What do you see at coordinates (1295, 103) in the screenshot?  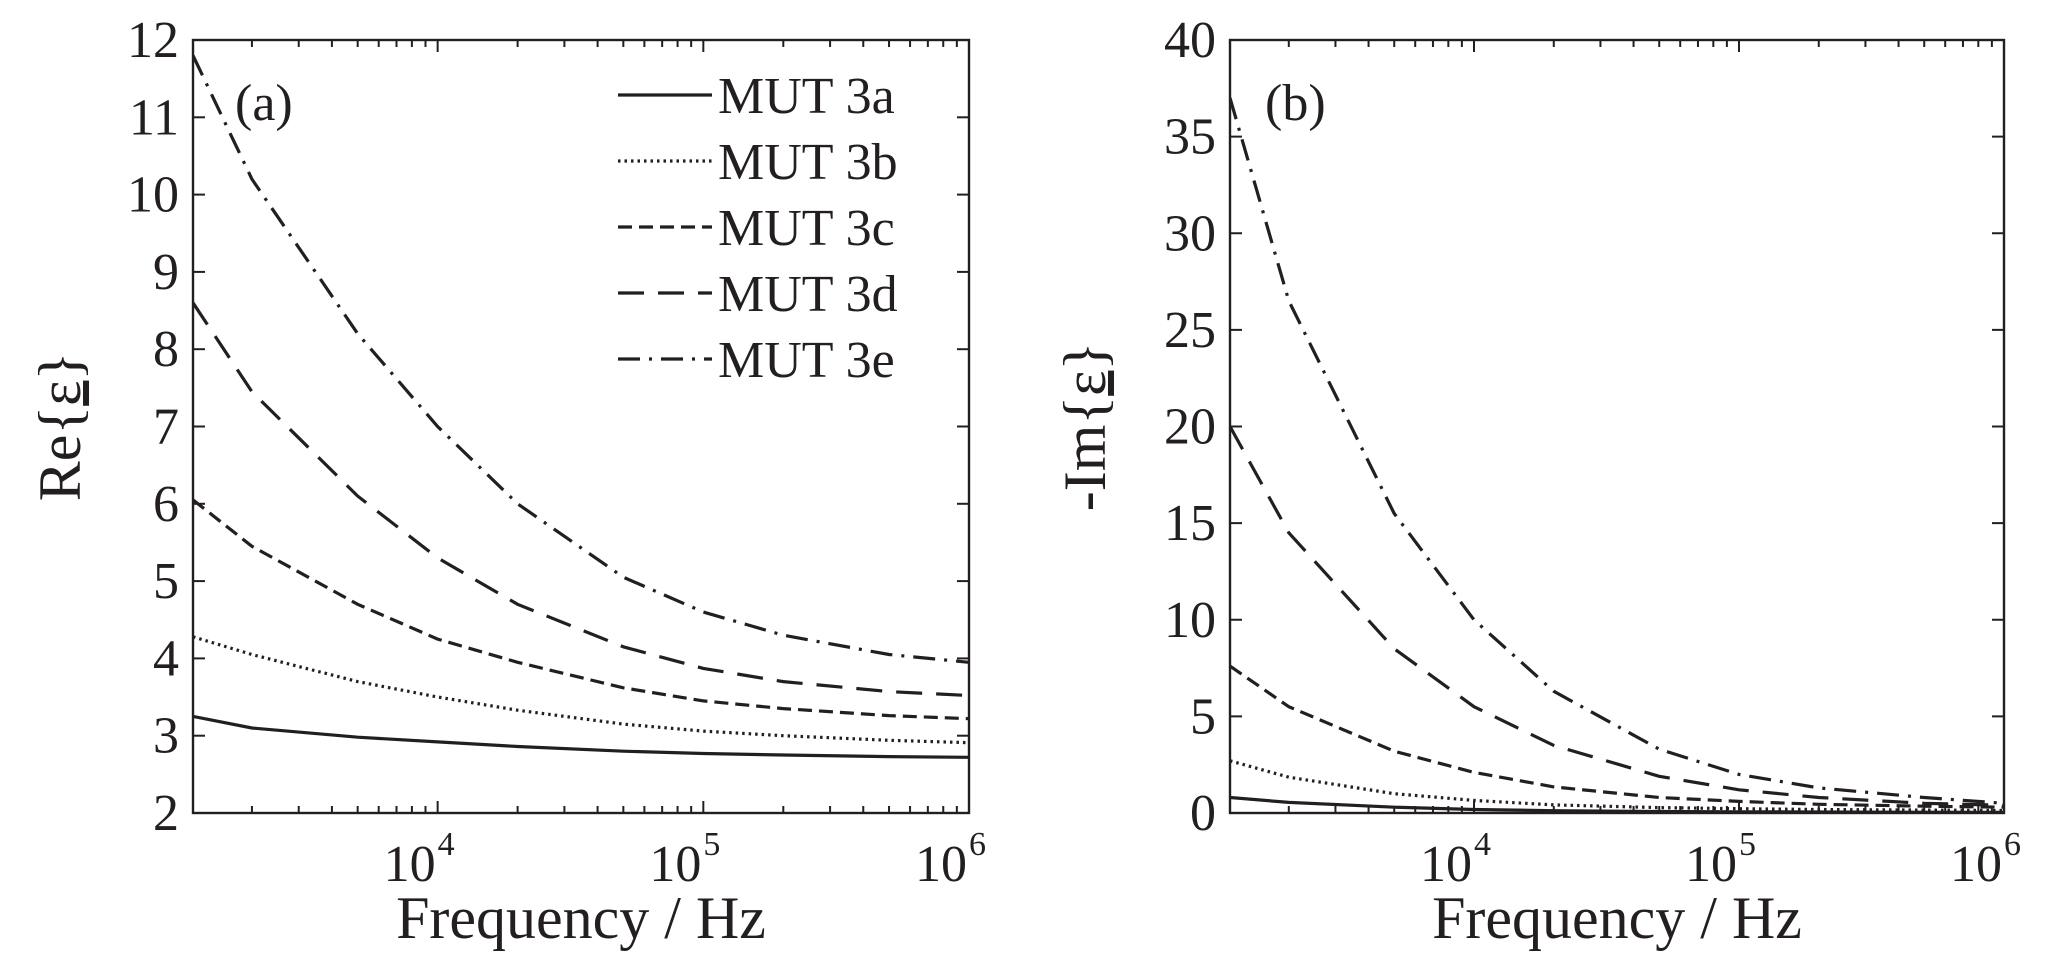 I see `panel-label: (b)` at bounding box center [1295, 103].